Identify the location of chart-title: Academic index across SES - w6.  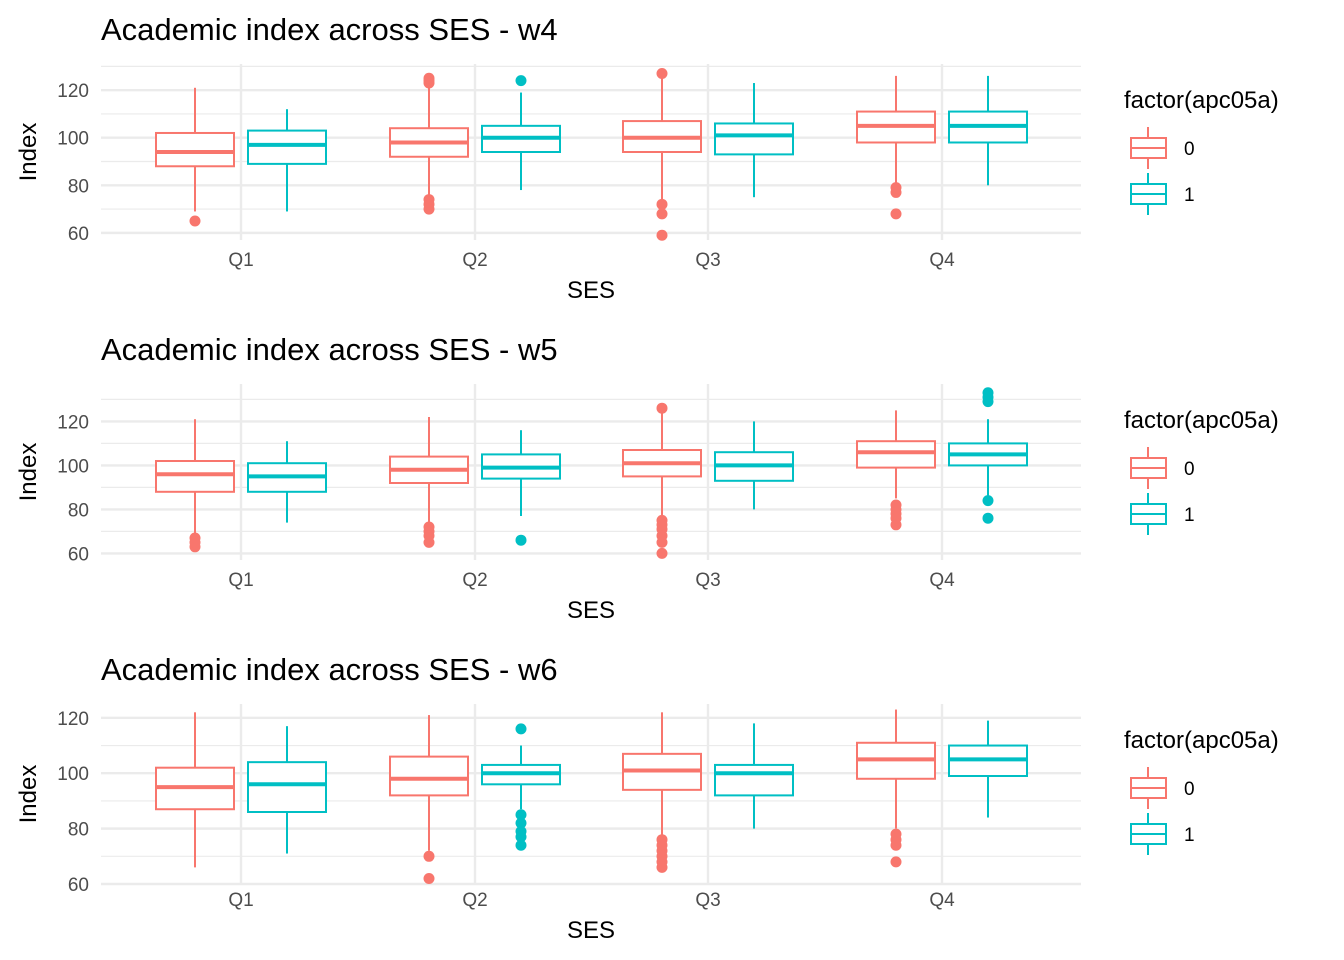
(329, 669).